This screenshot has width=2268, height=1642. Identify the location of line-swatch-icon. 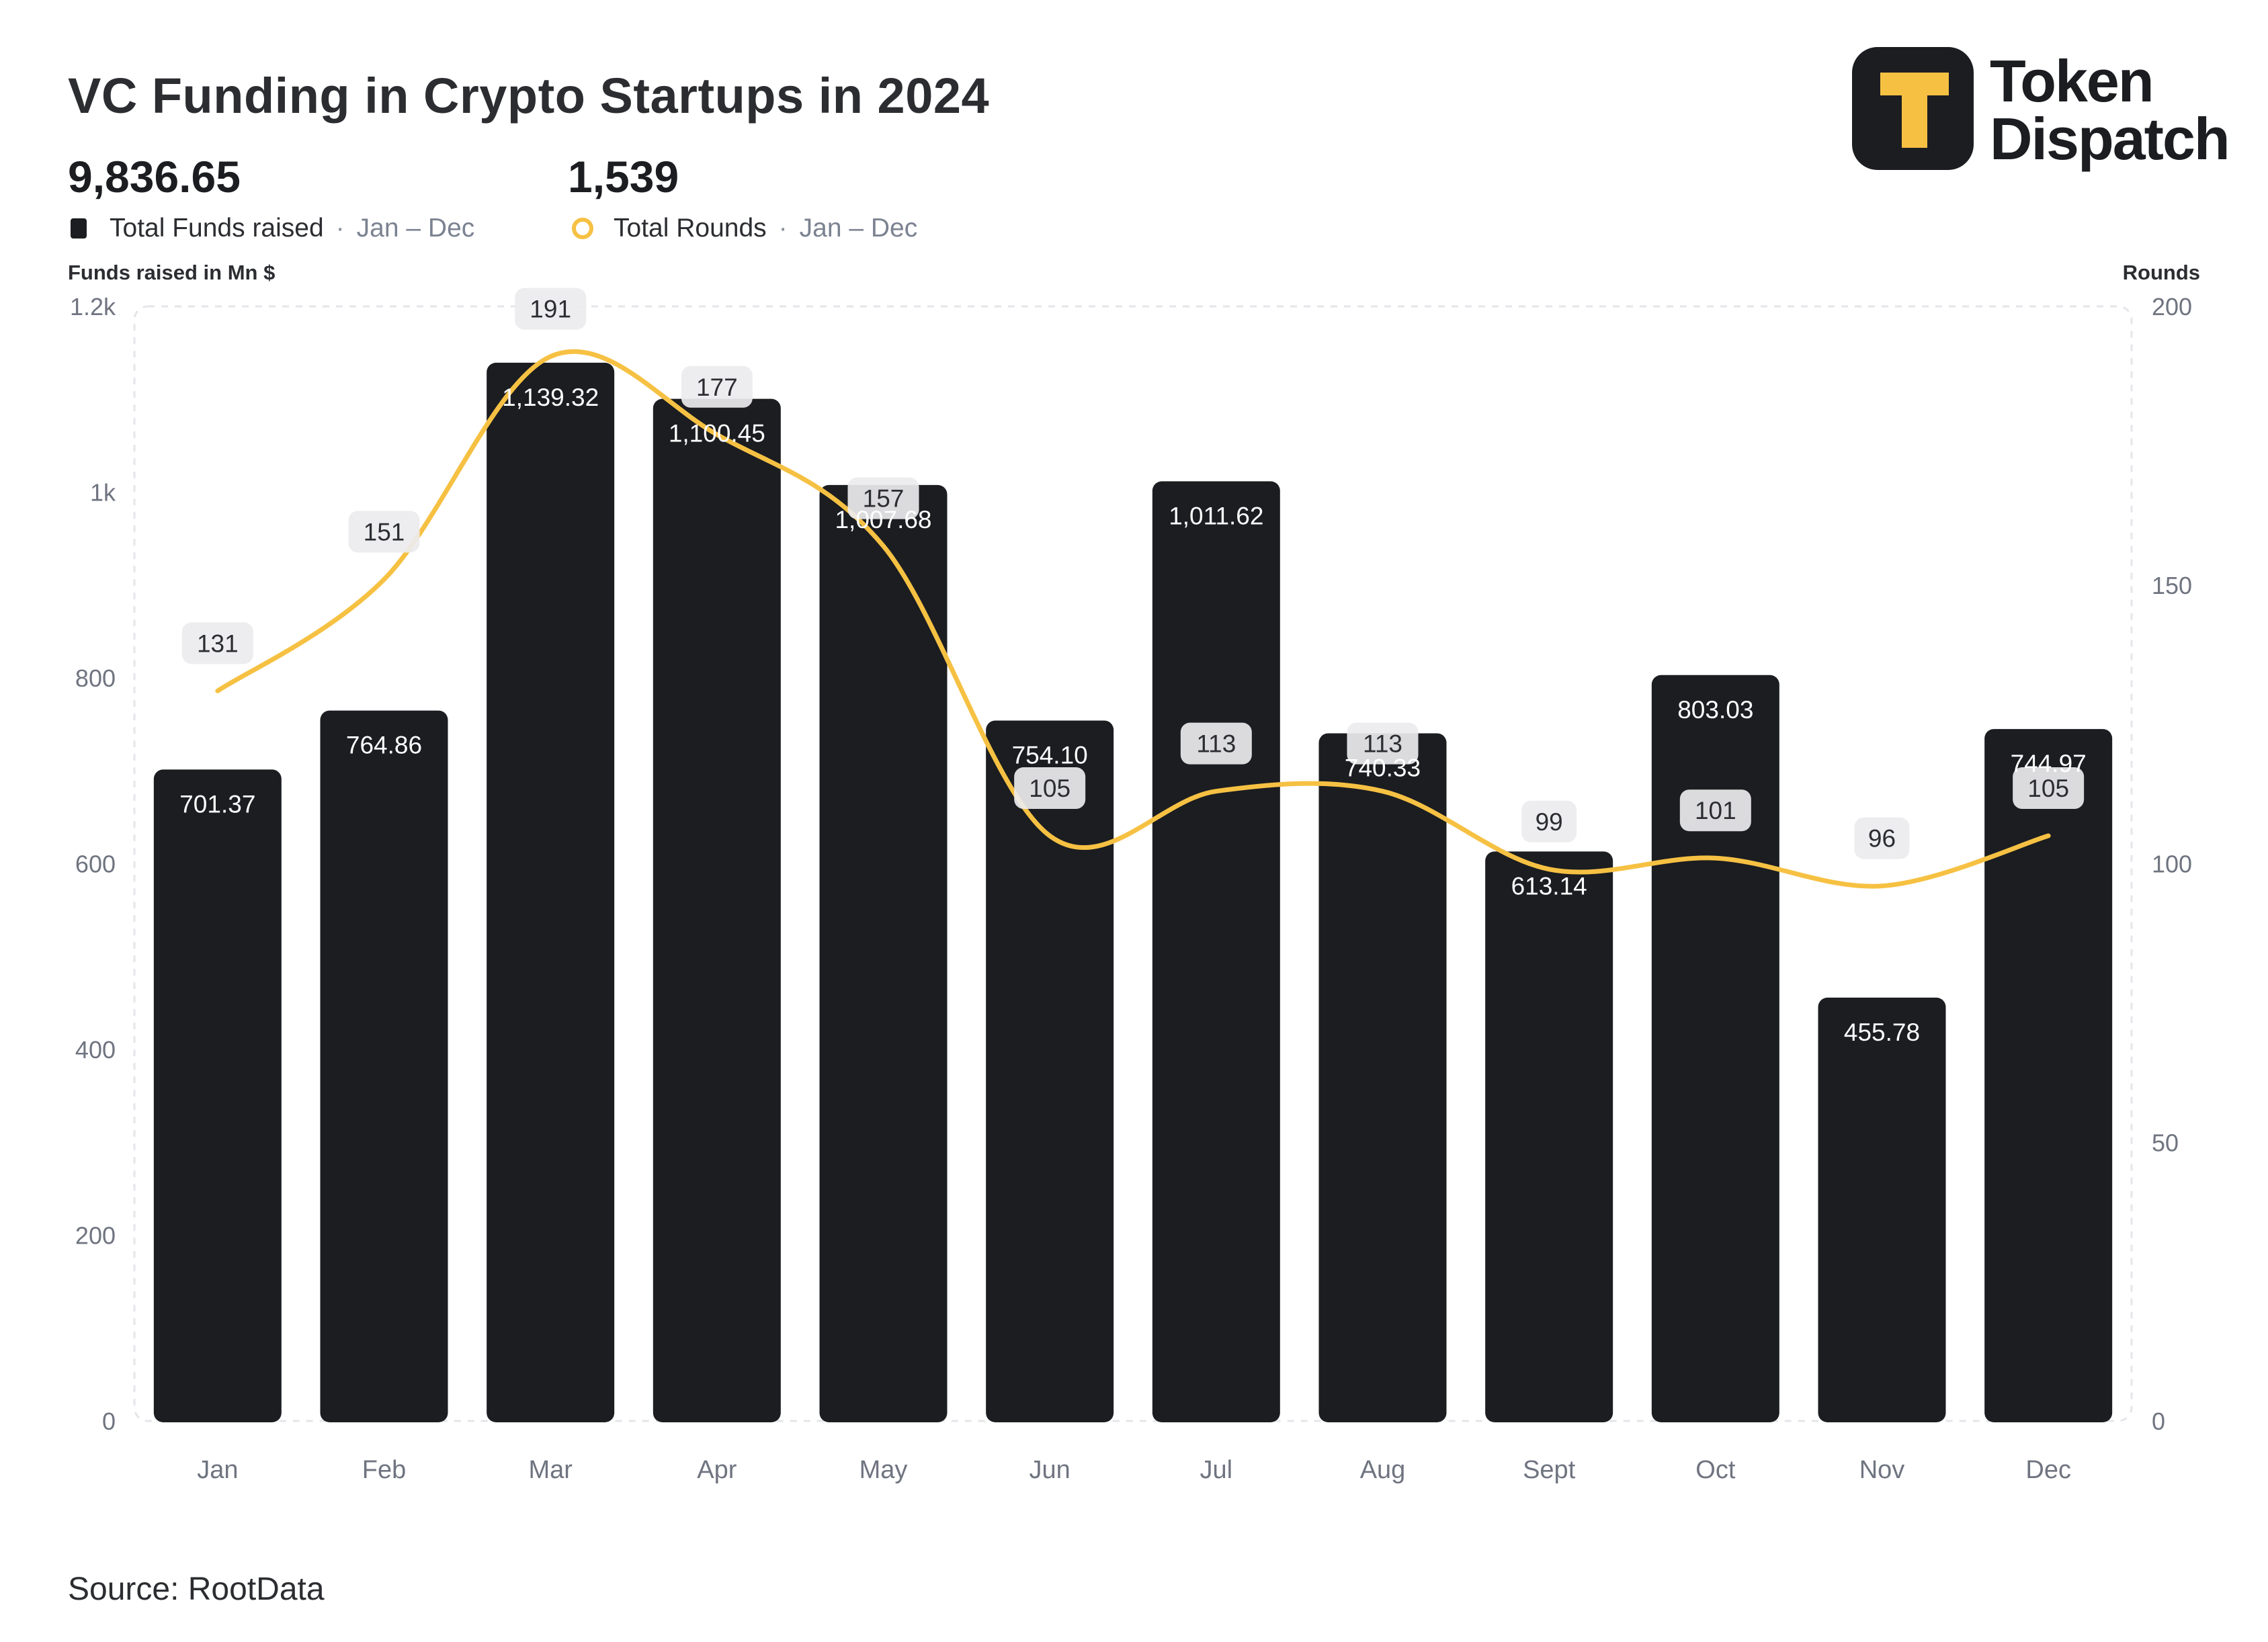
(583, 228).